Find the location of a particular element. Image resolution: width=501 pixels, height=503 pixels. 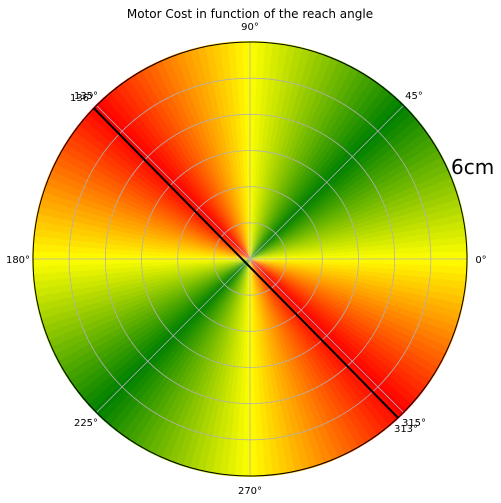

angle-tick-label: 135° is located at coordinates (86, 96).